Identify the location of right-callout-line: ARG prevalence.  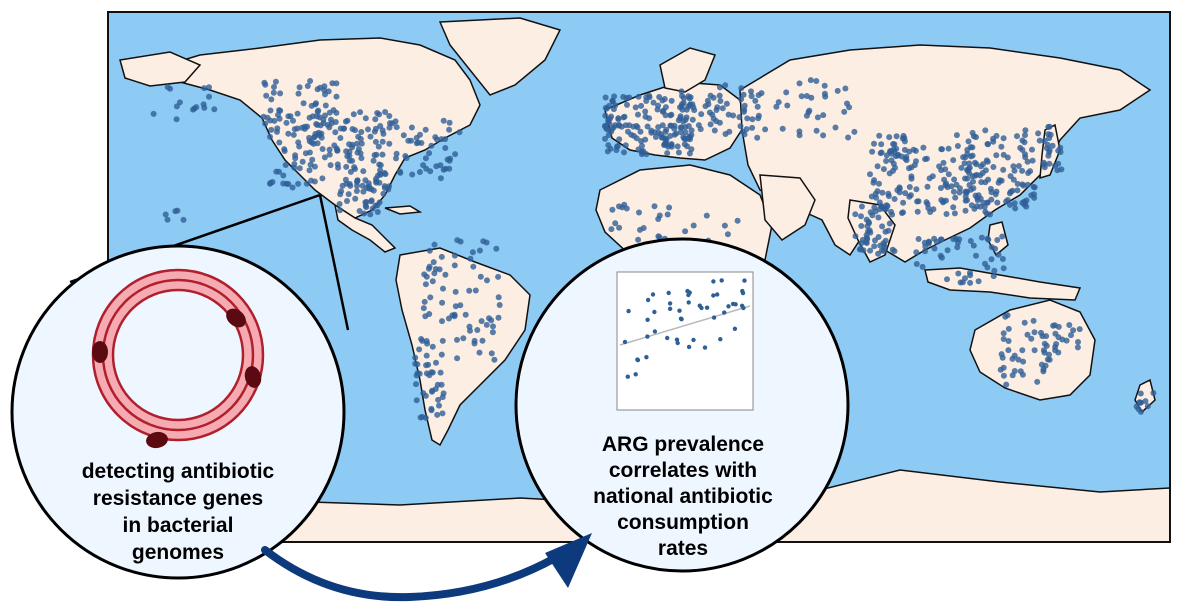
(683, 444).